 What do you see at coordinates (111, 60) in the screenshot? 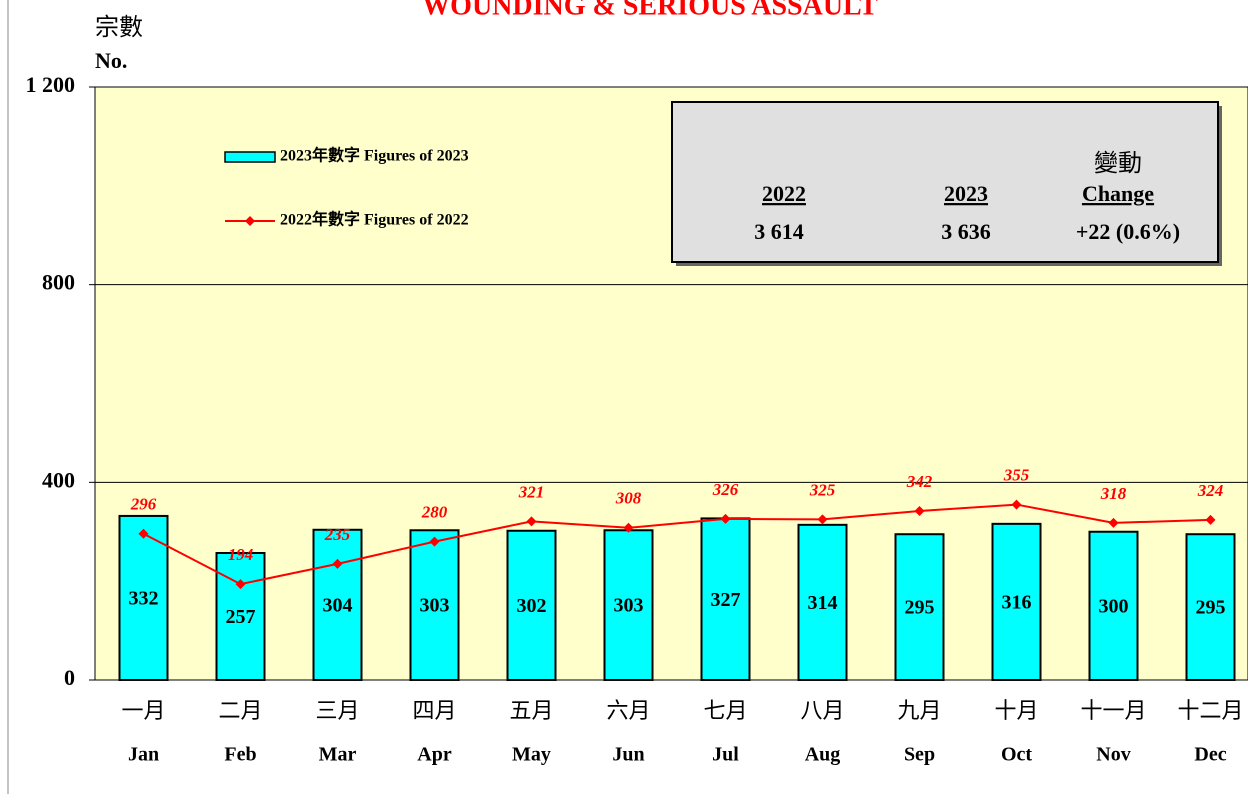
I see `y-axis-label: No.` at bounding box center [111, 60].